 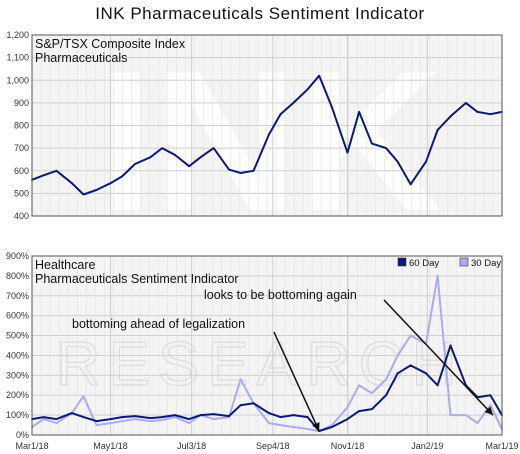 What do you see at coordinates (22, 435) in the screenshot?
I see `y-tick-label: 0%` at bounding box center [22, 435].